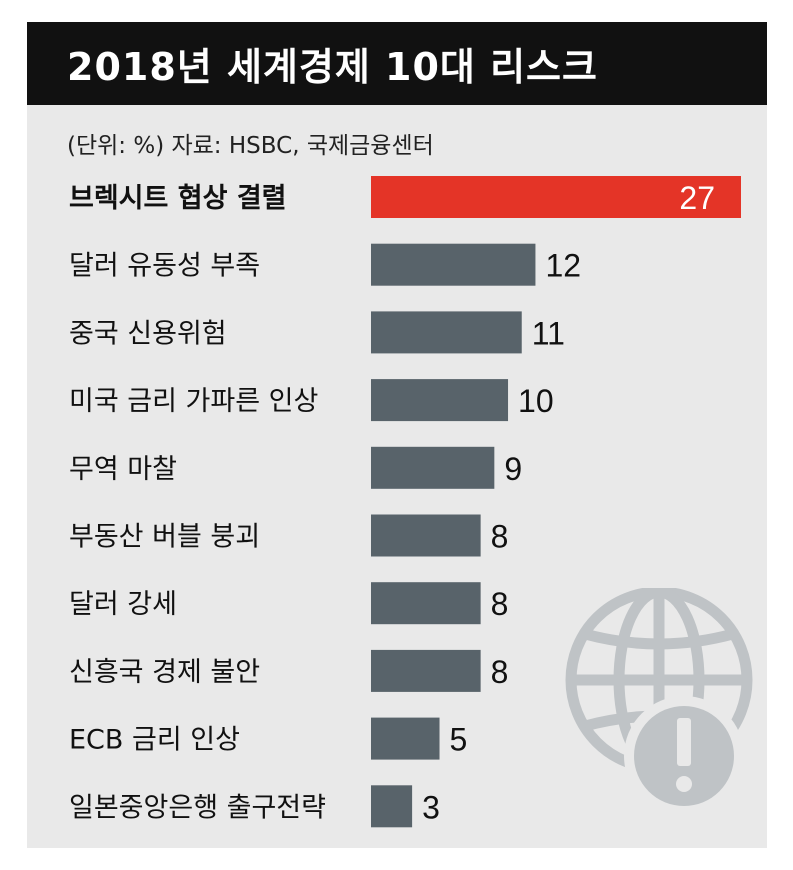 This screenshot has height=870, width=793. I want to click on source-note: (단위: %) 자료: HSBC, 국제금융센터, so click(250, 146).